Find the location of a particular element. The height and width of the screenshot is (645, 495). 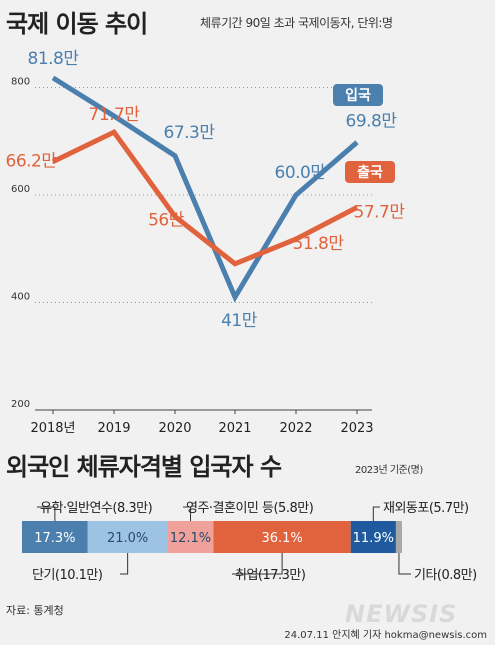

data-label: 41만 is located at coordinates (239, 321).